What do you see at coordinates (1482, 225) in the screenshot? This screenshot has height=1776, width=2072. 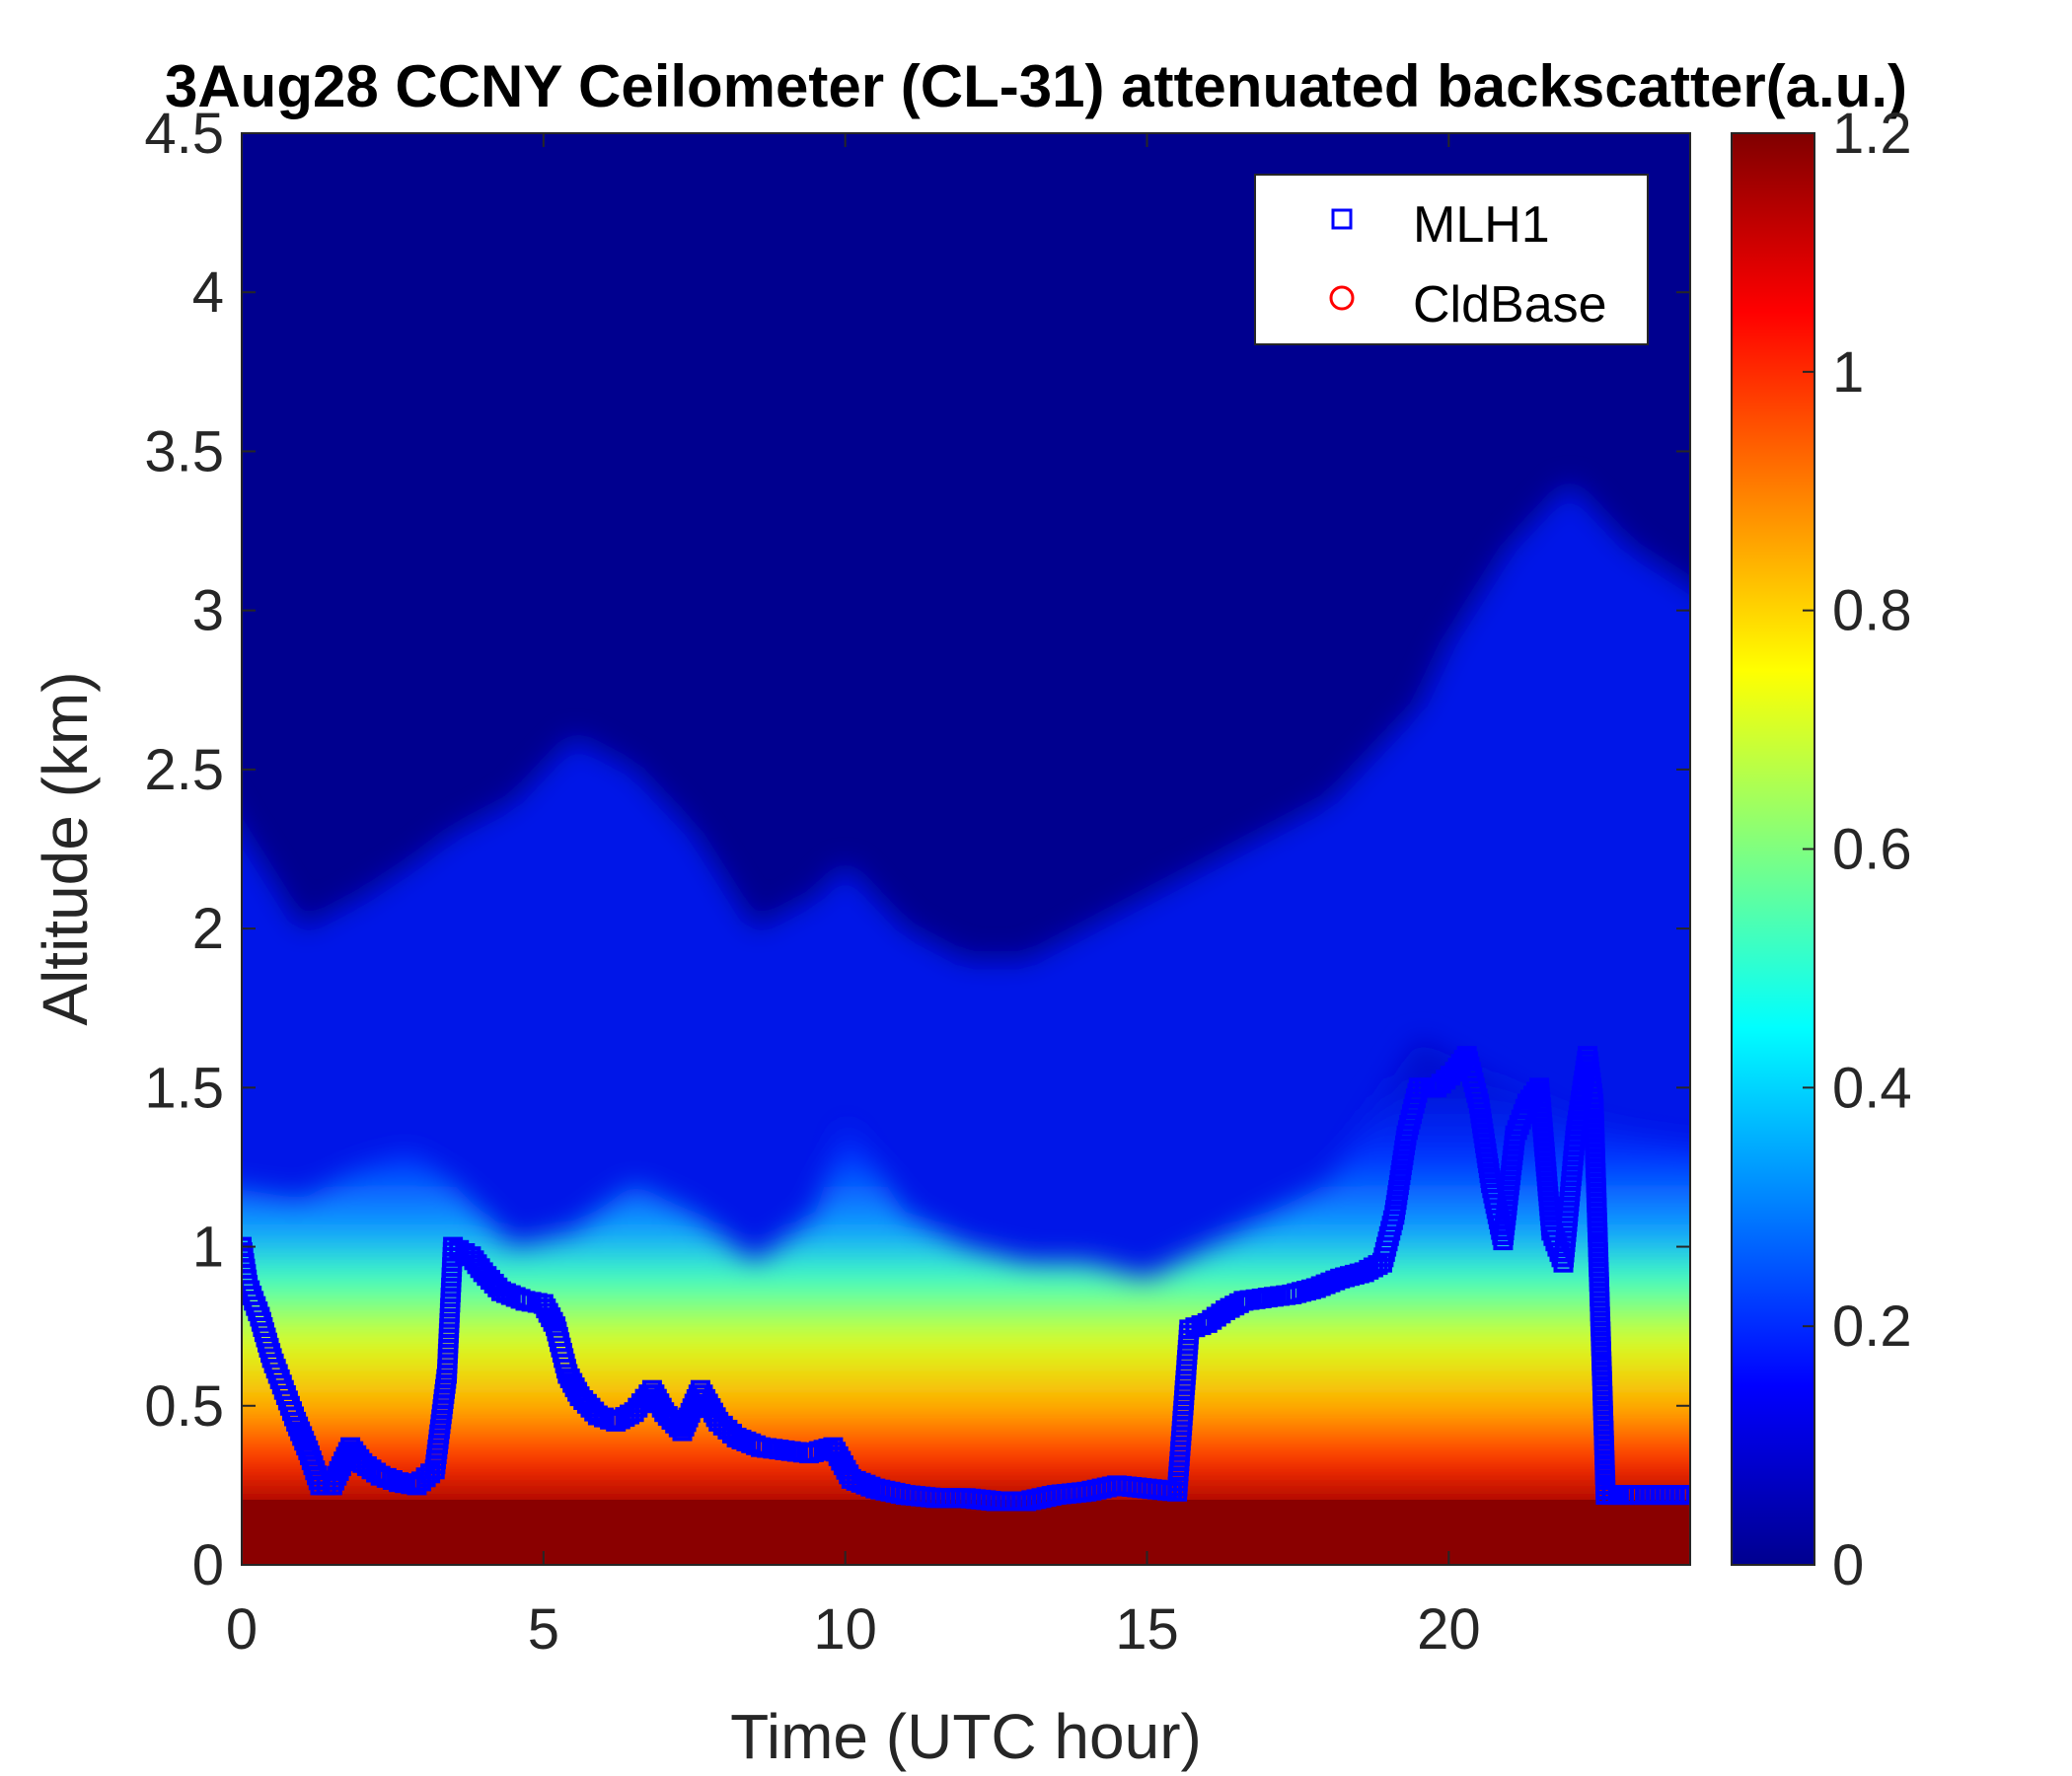 I see `legend-label-mlh1: MLH1` at bounding box center [1482, 225].